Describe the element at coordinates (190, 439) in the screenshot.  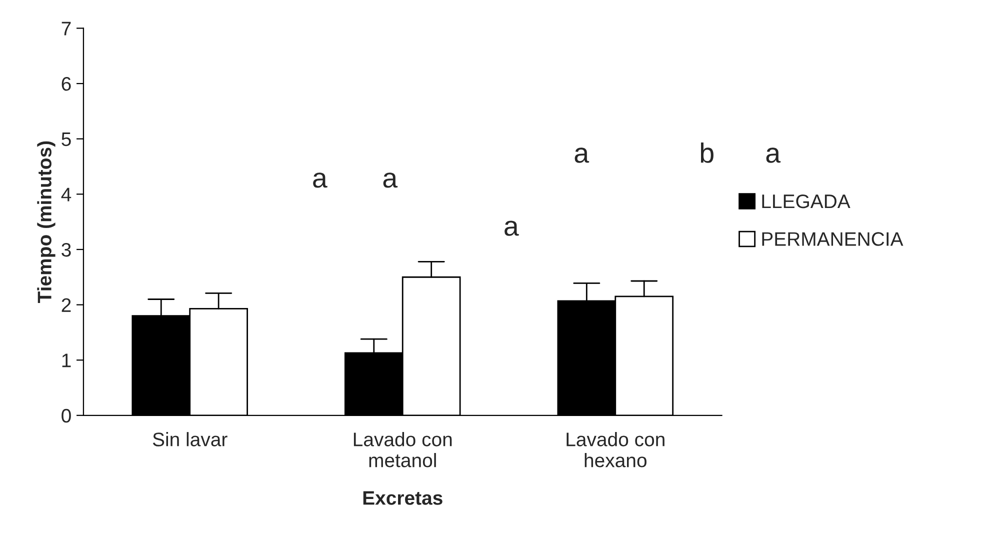
I see `x-tick-label: Sin lavar` at that location.